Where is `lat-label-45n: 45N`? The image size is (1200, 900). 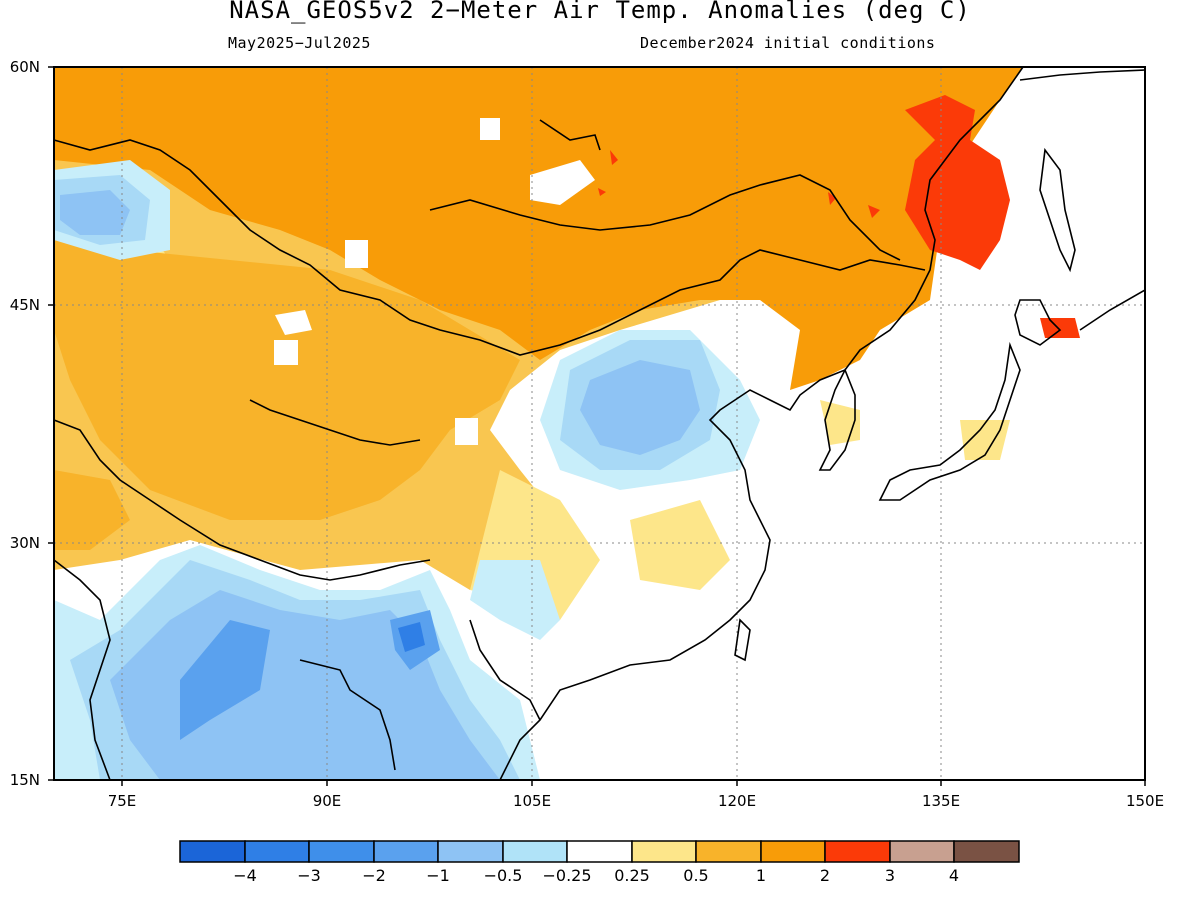
lat-label-45n: 45N is located at coordinates (25, 305).